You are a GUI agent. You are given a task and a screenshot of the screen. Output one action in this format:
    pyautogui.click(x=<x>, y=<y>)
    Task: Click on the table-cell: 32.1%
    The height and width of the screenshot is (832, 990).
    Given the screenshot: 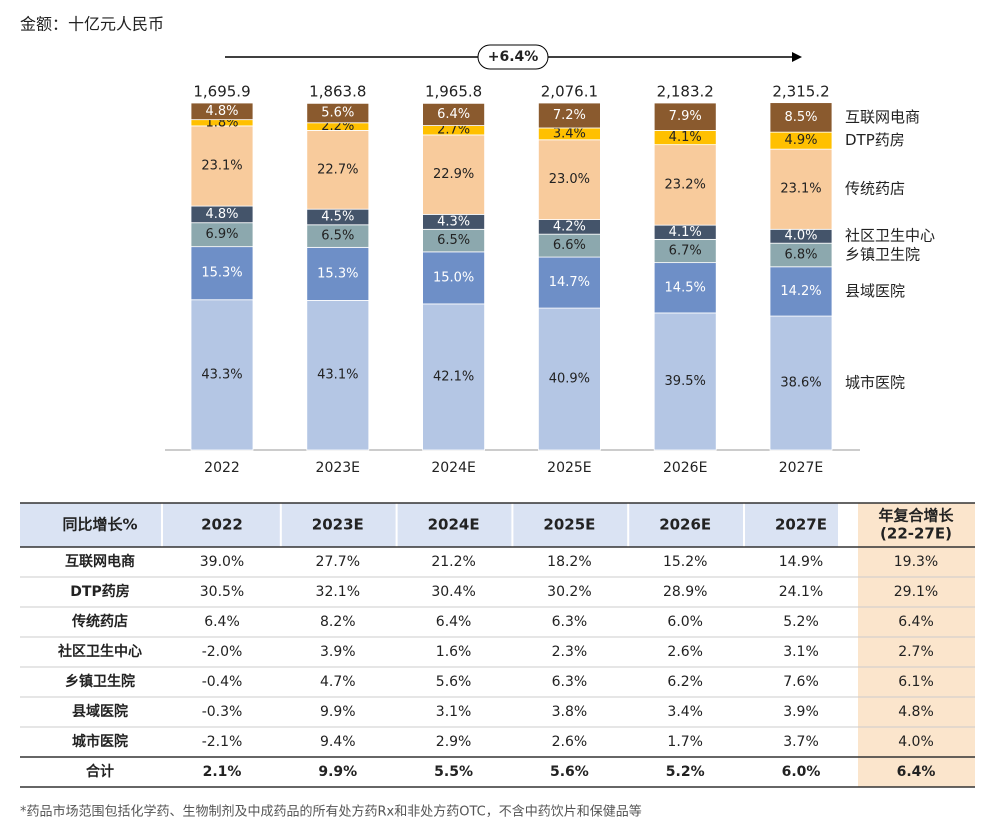 What is the action you would take?
    pyautogui.click(x=338, y=592)
    